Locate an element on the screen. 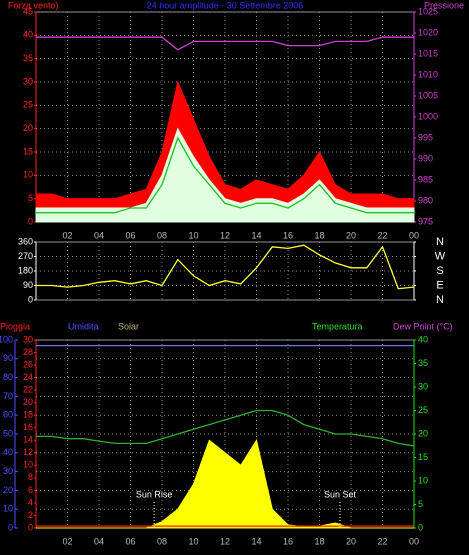 This screenshot has height=555, width=469. y-tick-label: 180 is located at coordinates (25, 270).